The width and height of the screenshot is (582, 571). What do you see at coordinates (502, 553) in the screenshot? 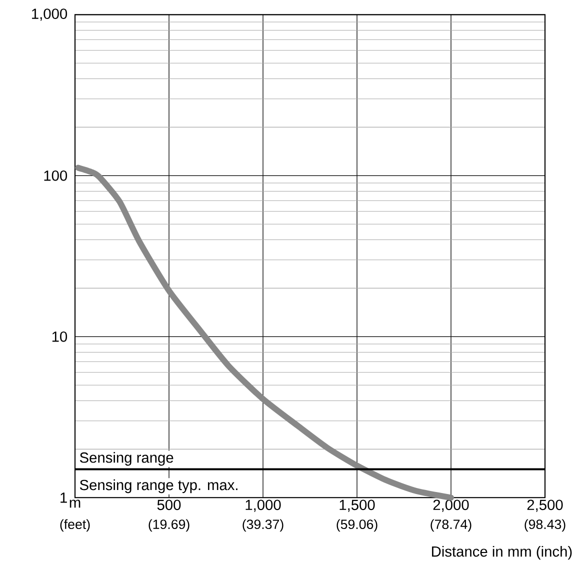
I see `x-axis-title: Distance in mm (inch)` at bounding box center [502, 553].